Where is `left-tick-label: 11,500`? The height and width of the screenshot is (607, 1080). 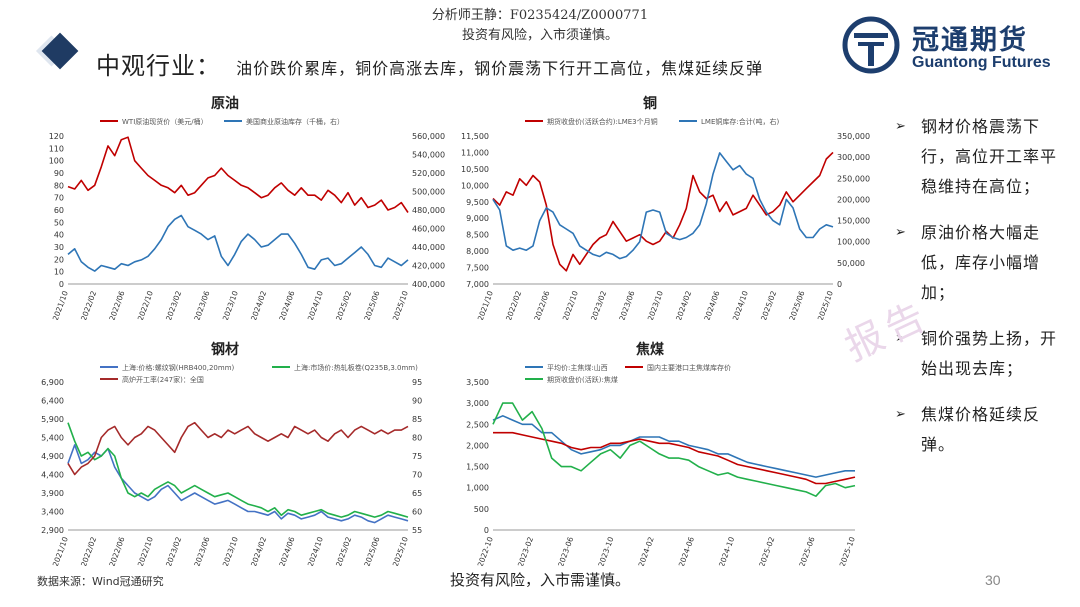 left-tick-label: 11,500 is located at coordinates (475, 136).